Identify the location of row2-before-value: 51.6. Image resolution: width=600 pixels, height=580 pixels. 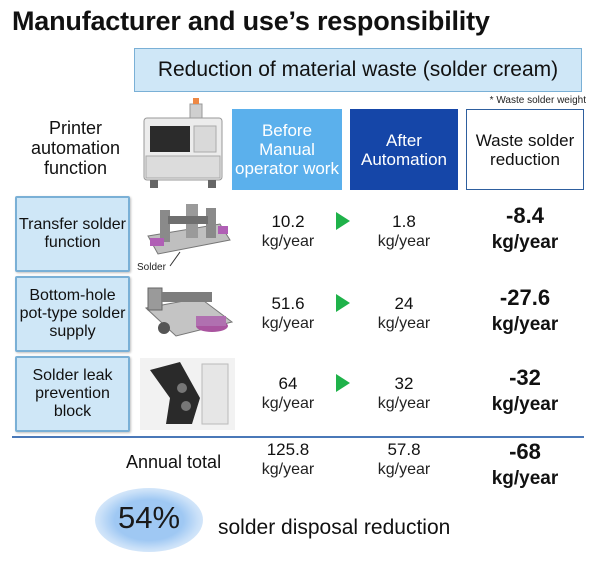
(288, 303).